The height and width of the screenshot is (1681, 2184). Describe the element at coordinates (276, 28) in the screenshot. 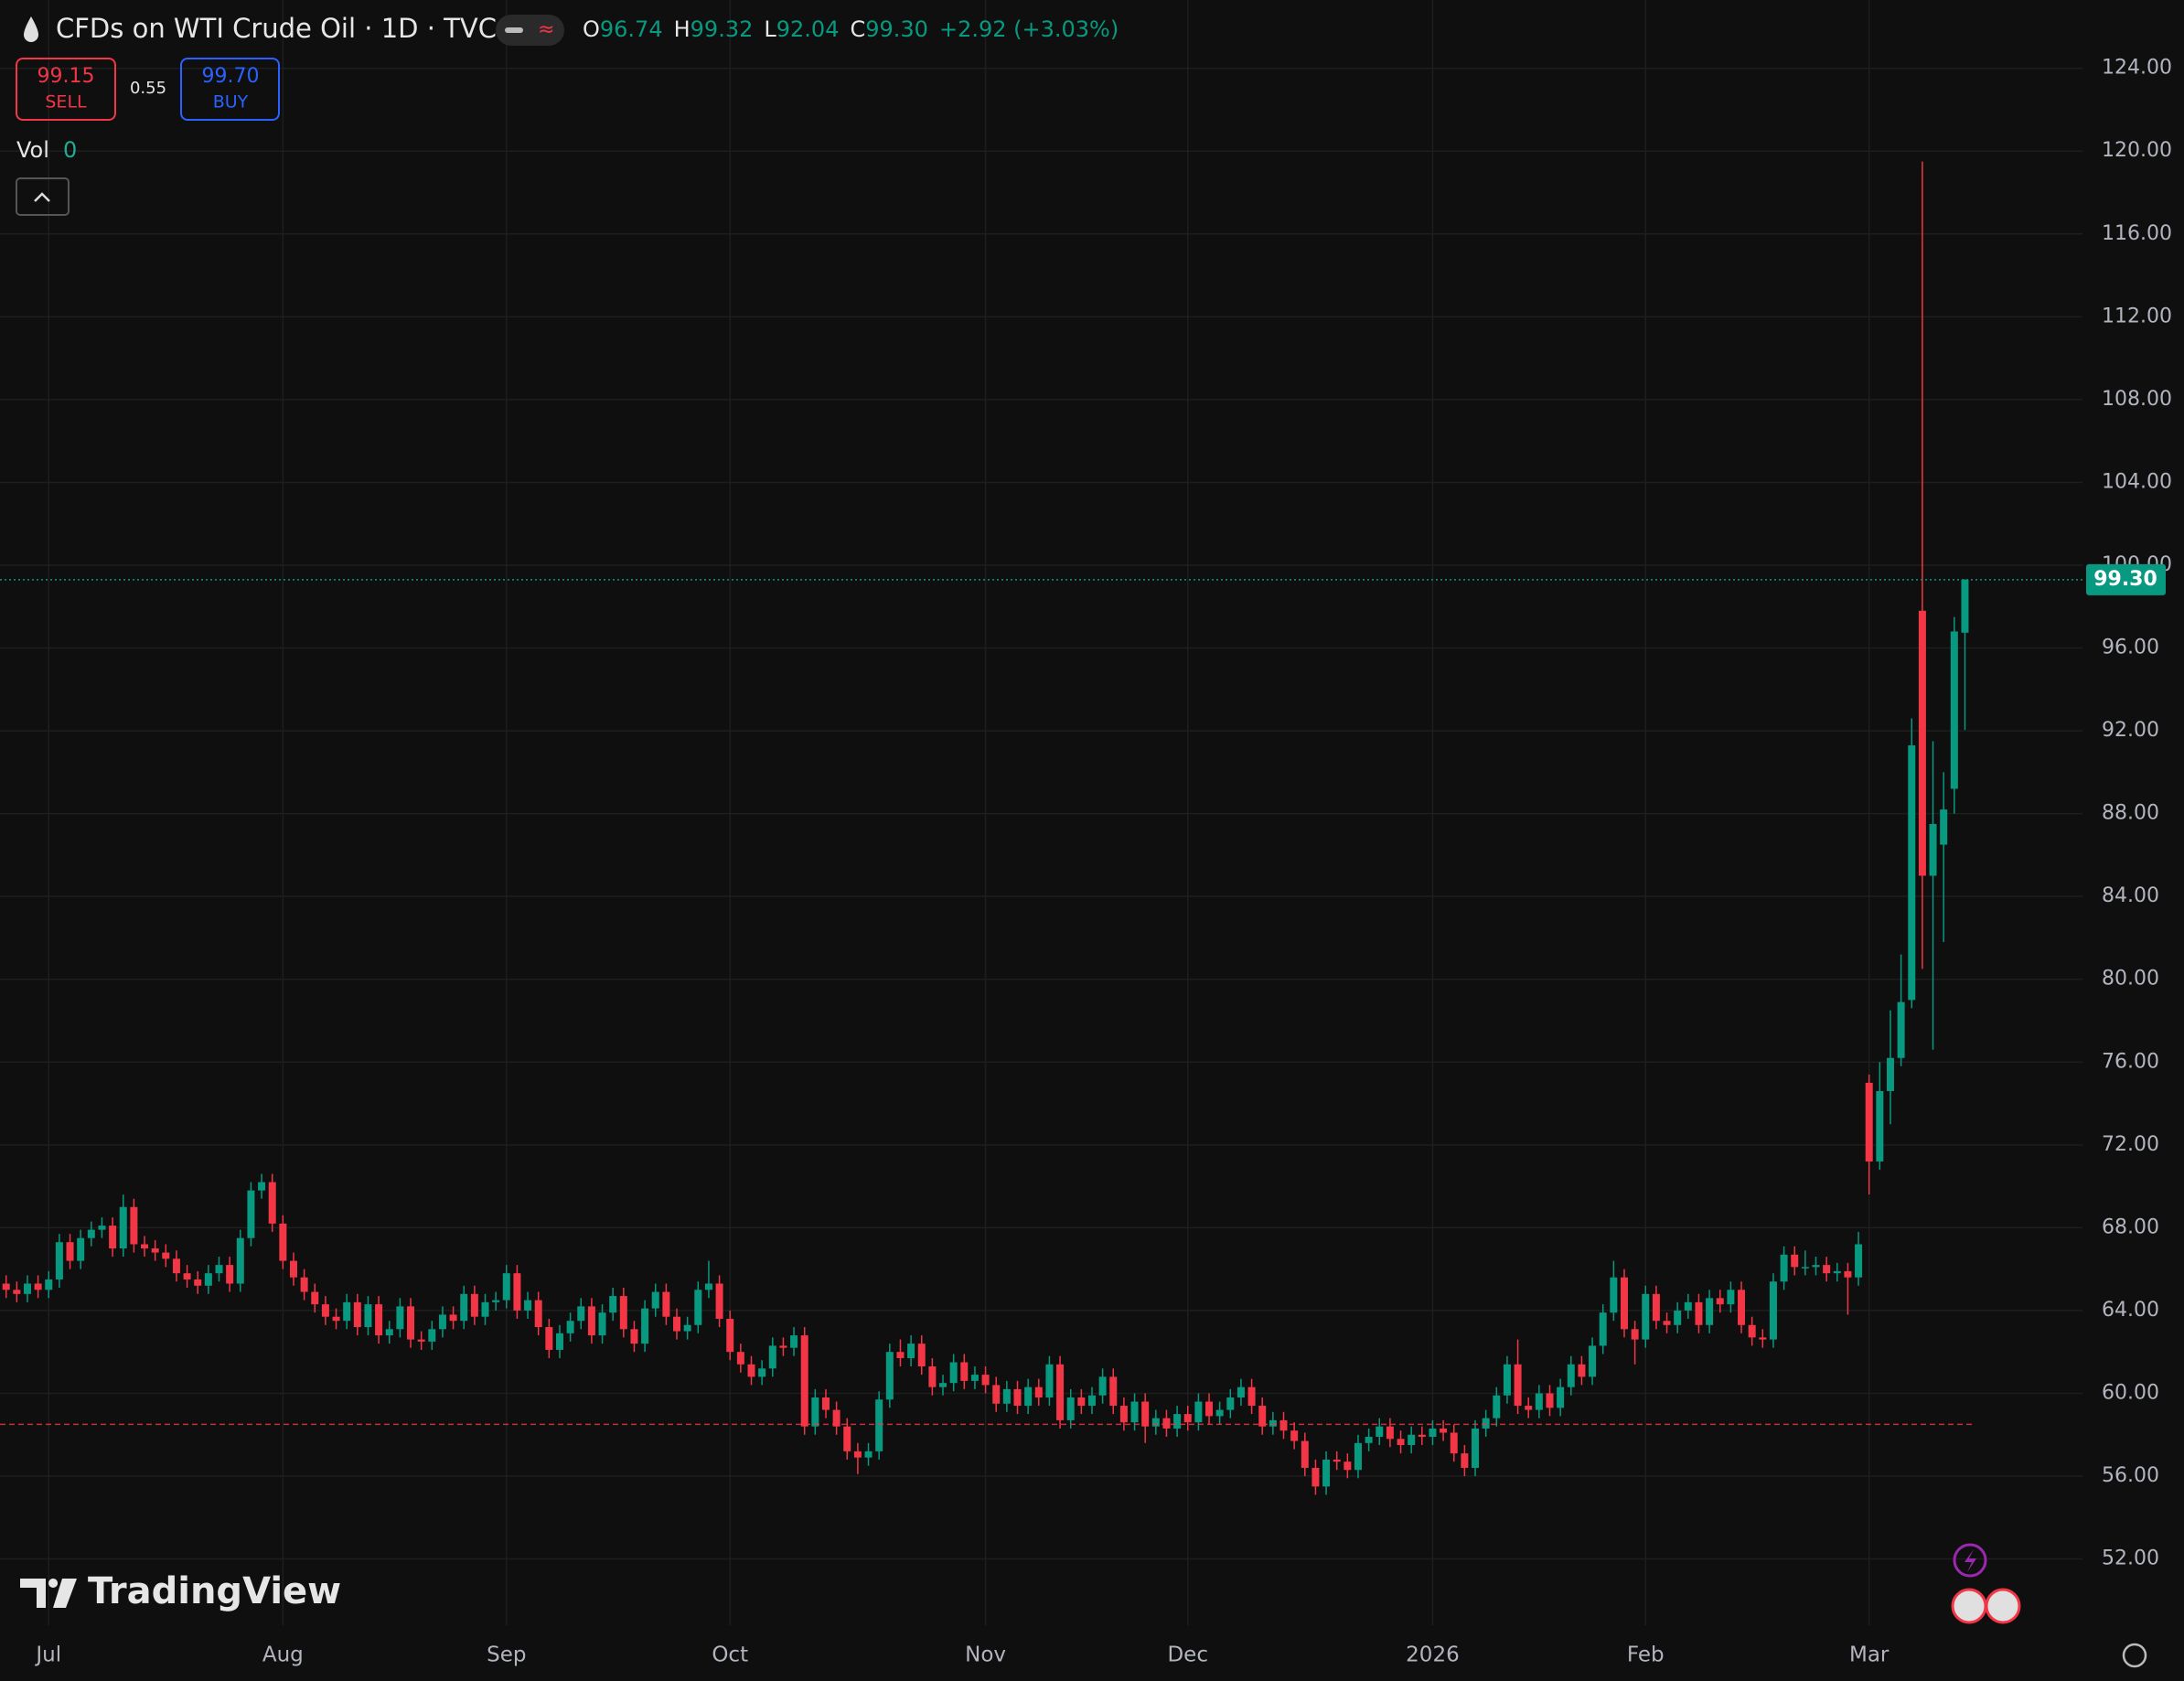

I see `symbol-title: CFDs on WTI Crude Oil · 1D · TVC` at that location.